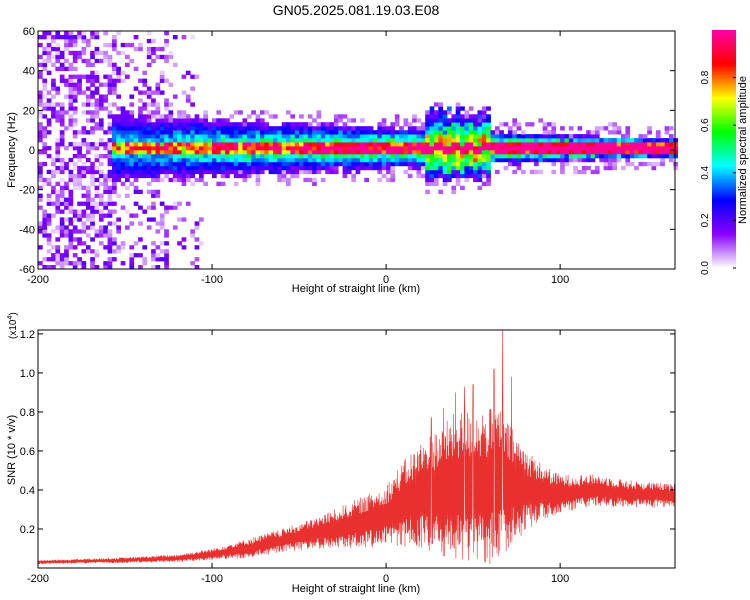 Image resolution: width=750 pixels, height=600 pixels. I want to click on multiplier-text: (x10, so click(13, 329).